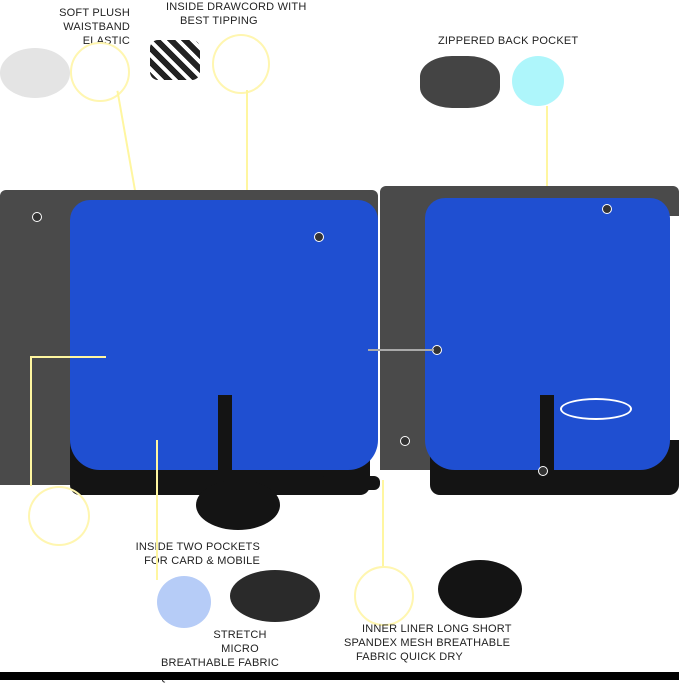 This screenshot has height=684, width=679. Describe the element at coordinates (547, 435) in the screenshot. I see `right-shorts-split` at that location.